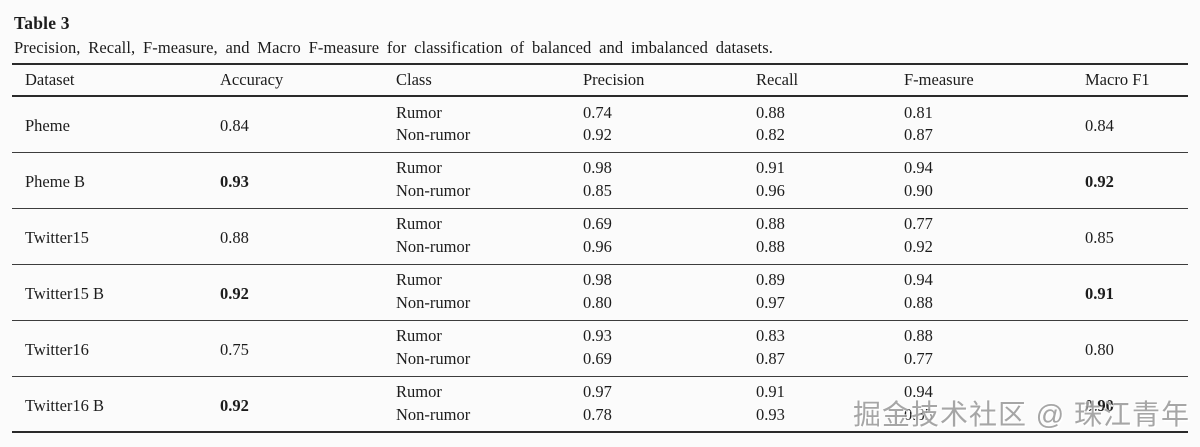 This screenshot has width=1200, height=447. What do you see at coordinates (770, 414) in the screenshot?
I see `recall-cell: 0.93` at bounding box center [770, 414].